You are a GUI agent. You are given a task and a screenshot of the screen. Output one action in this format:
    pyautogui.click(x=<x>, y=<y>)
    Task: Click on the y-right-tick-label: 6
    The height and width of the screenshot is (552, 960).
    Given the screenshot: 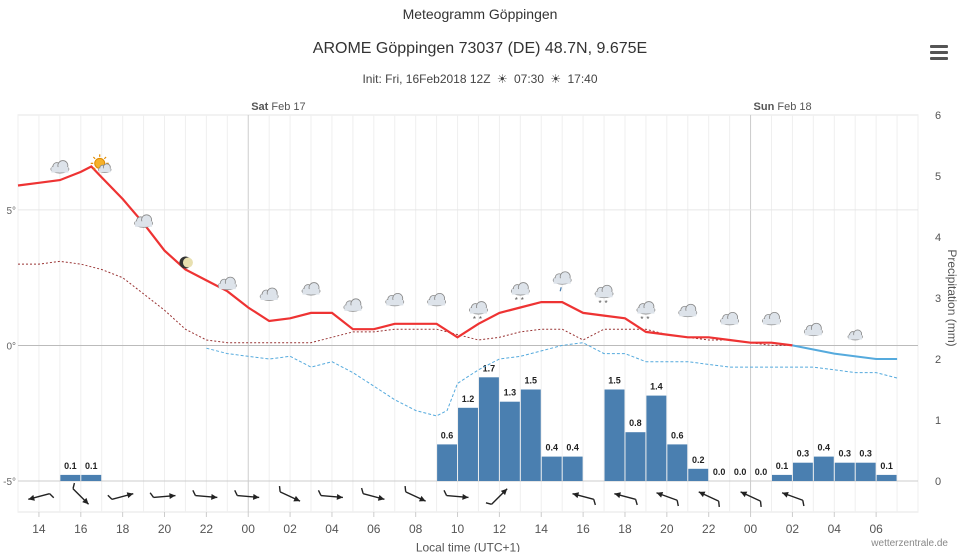 What is the action you would take?
    pyautogui.click(x=938, y=116)
    